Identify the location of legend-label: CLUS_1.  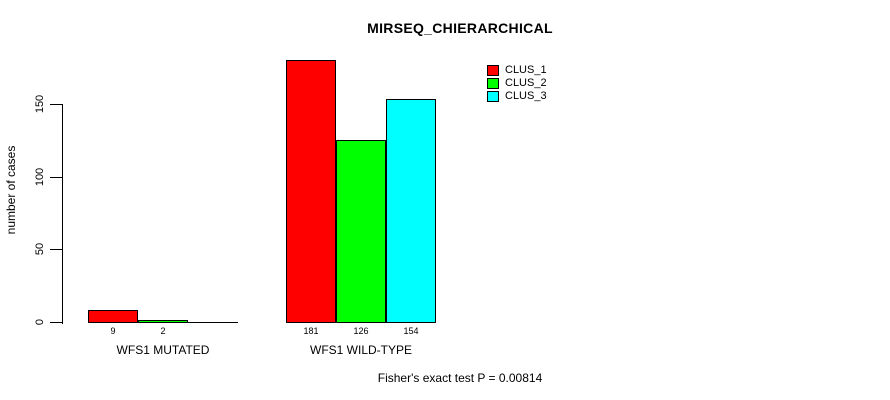
(526, 70).